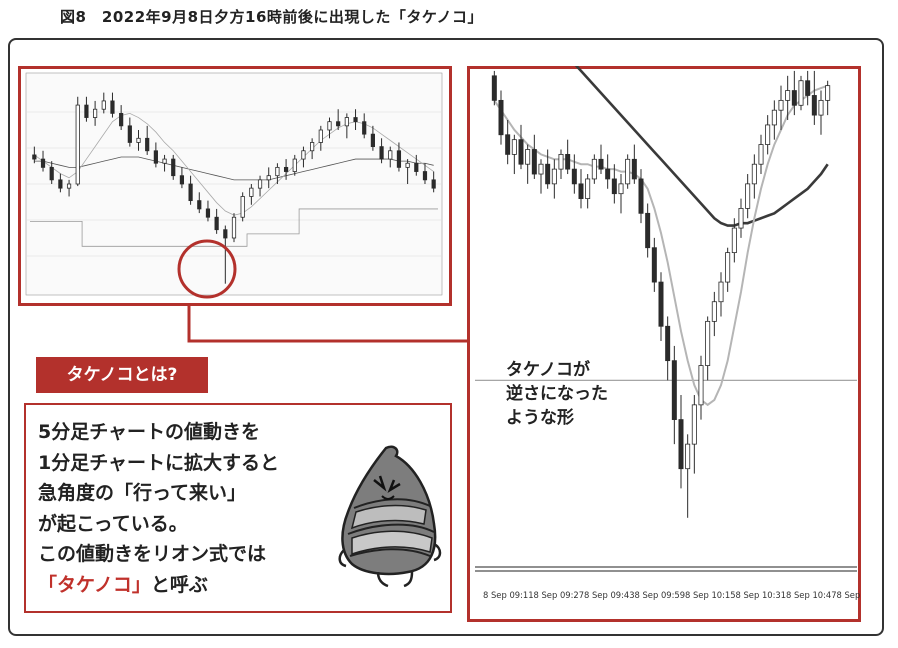 This screenshot has width=898, height=648. Describe the element at coordinates (179, 584) in the screenshot. I see `explanation-line-6-rest: と呼ぶ` at that location.